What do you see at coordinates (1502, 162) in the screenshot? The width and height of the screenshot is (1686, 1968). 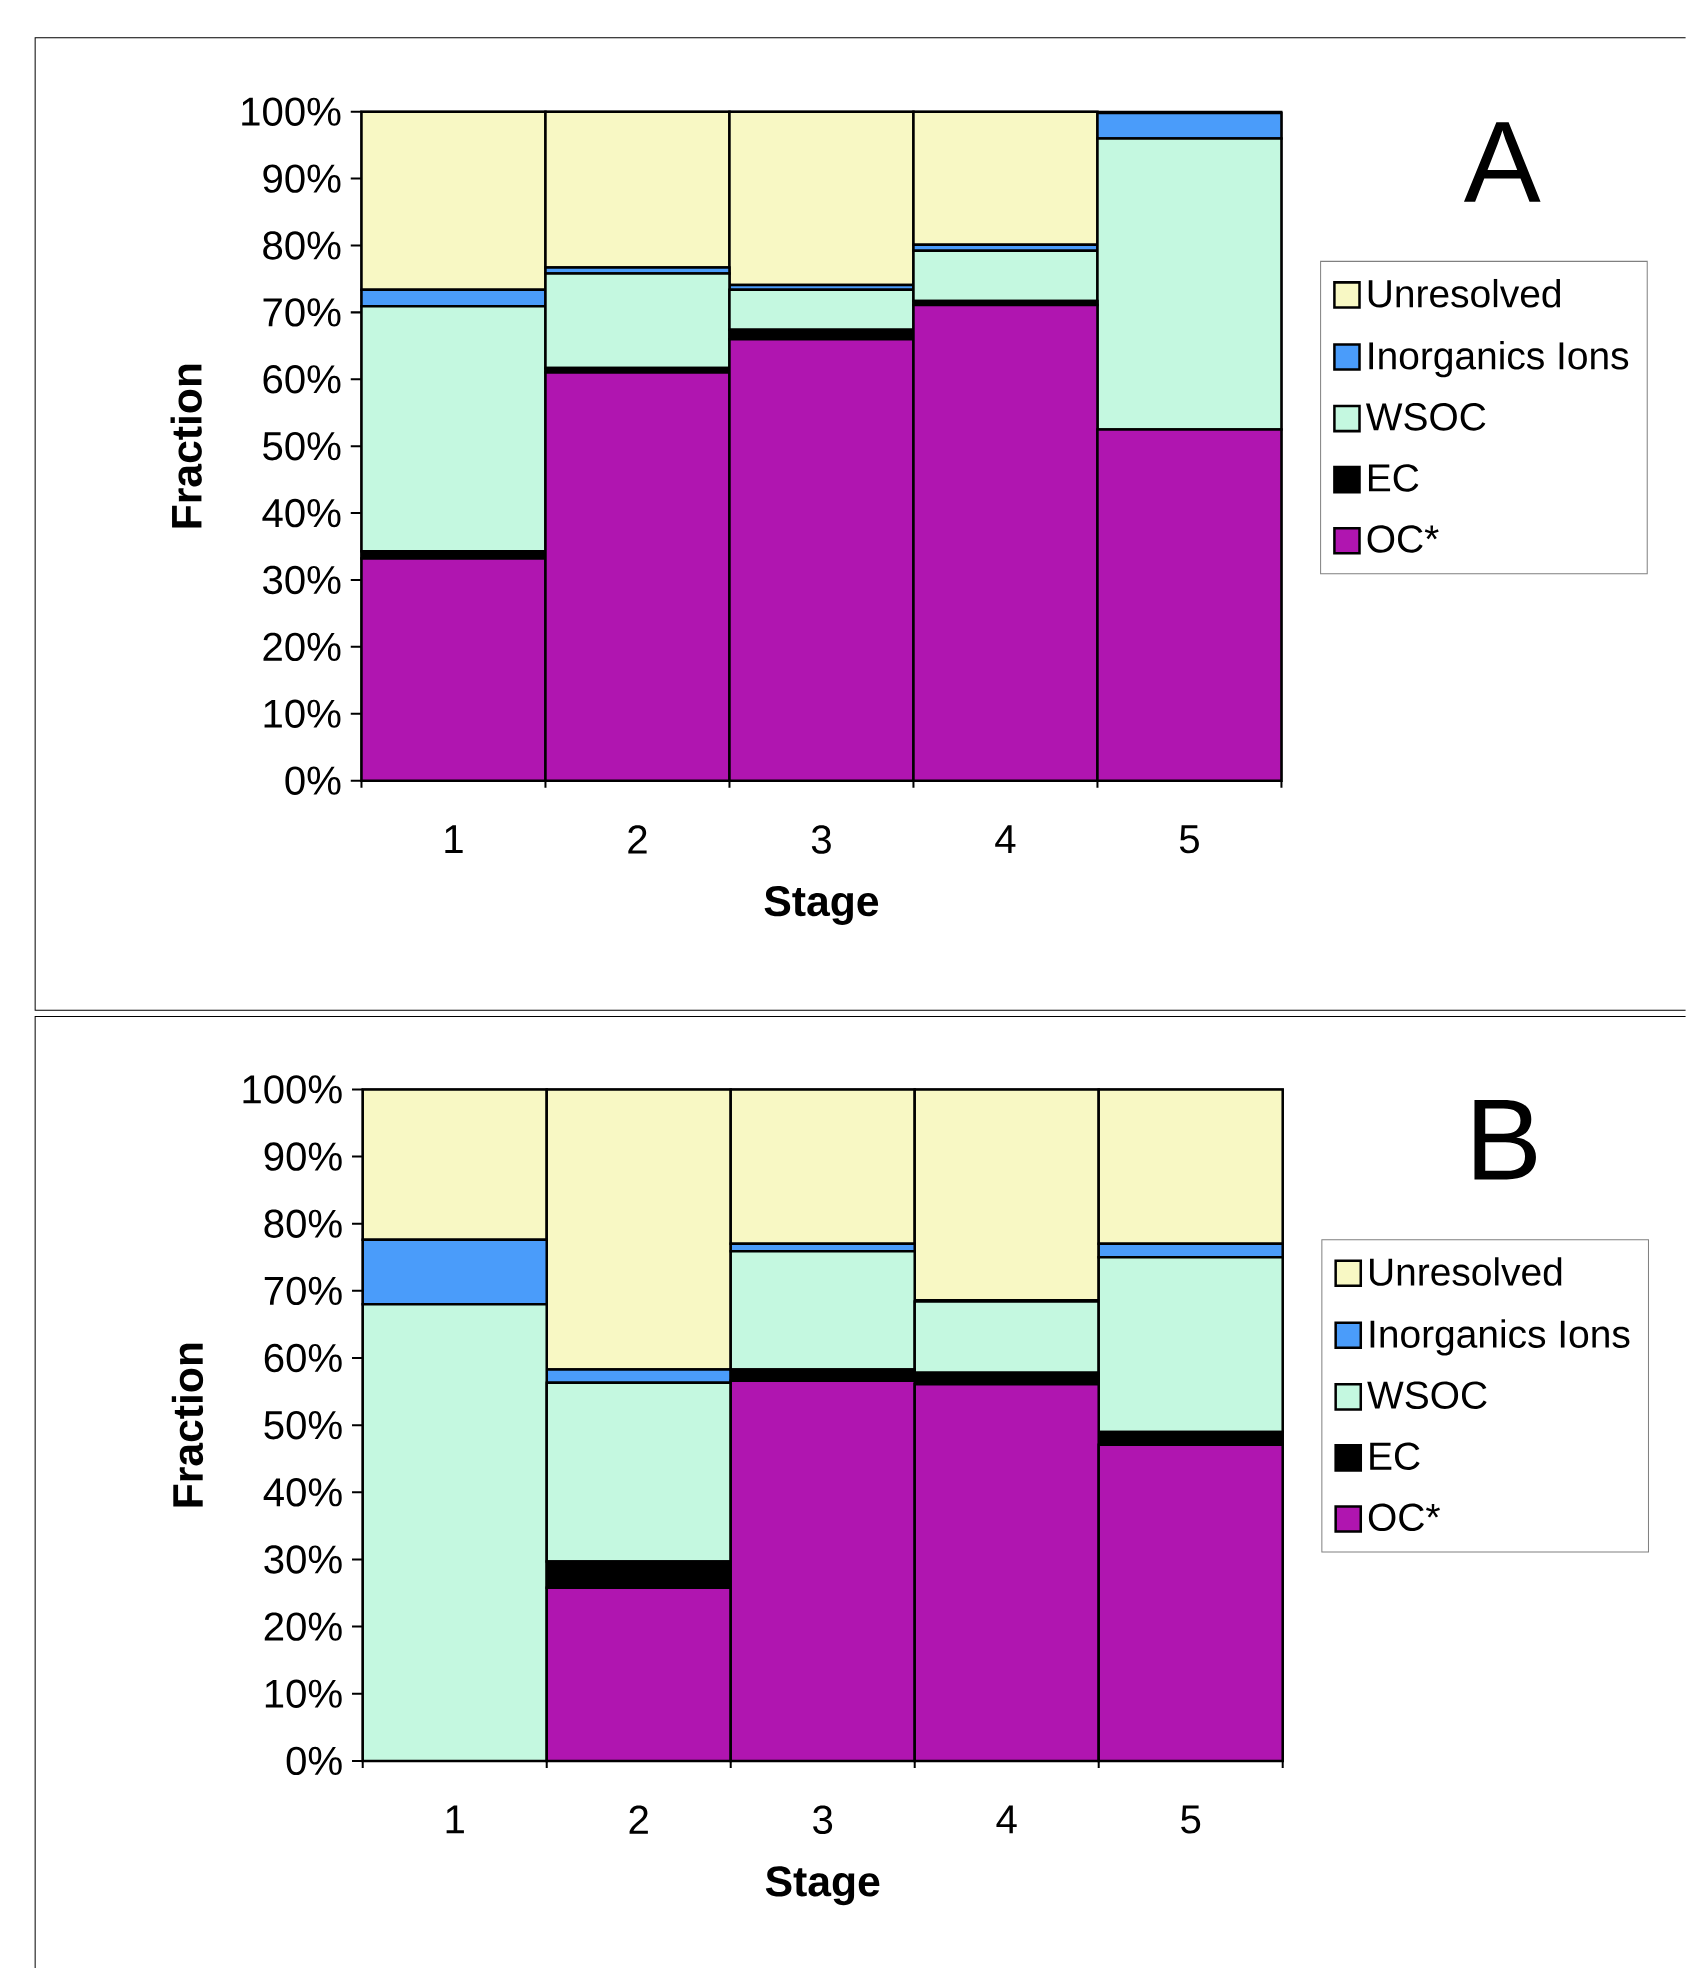 I see `text: A` at bounding box center [1502, 162].